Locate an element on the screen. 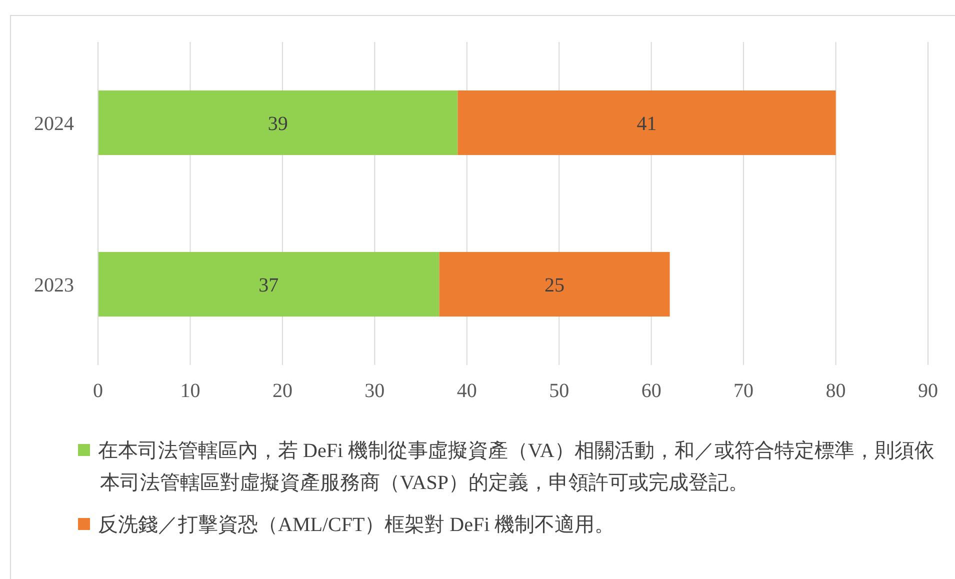 This screenshot has height=579, width=955. x-tick-label: 10 is located at coordinates (190, 391).